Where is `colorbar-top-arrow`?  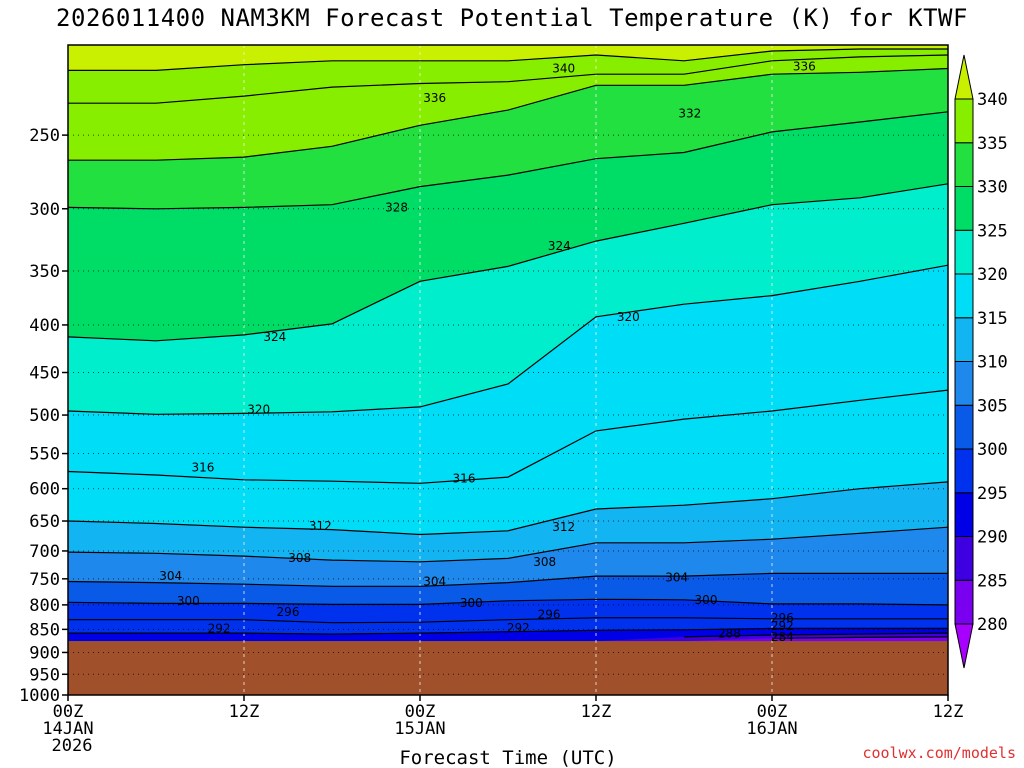 colorbar-top-arrow is located at coordinates (964, 77).